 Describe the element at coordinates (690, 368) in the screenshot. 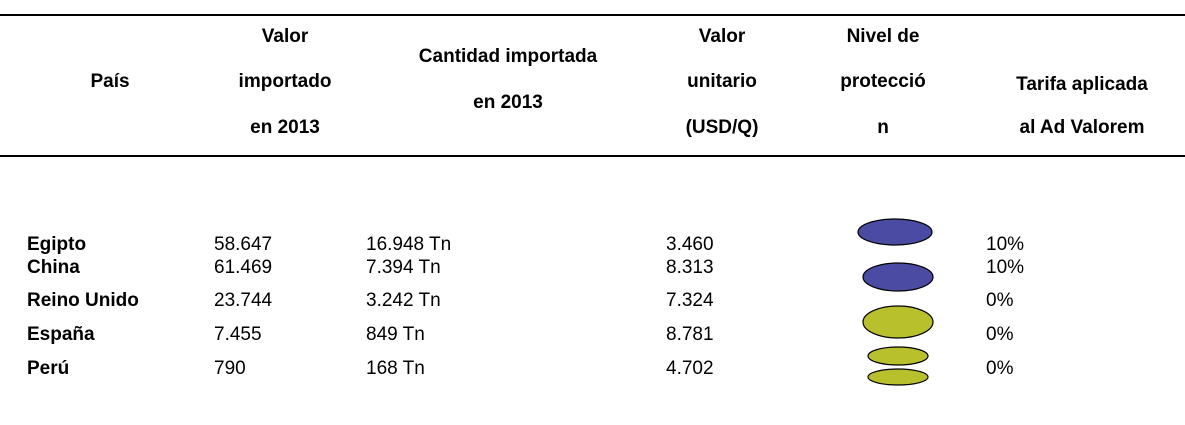

I see `cell: 4.702` at that location.